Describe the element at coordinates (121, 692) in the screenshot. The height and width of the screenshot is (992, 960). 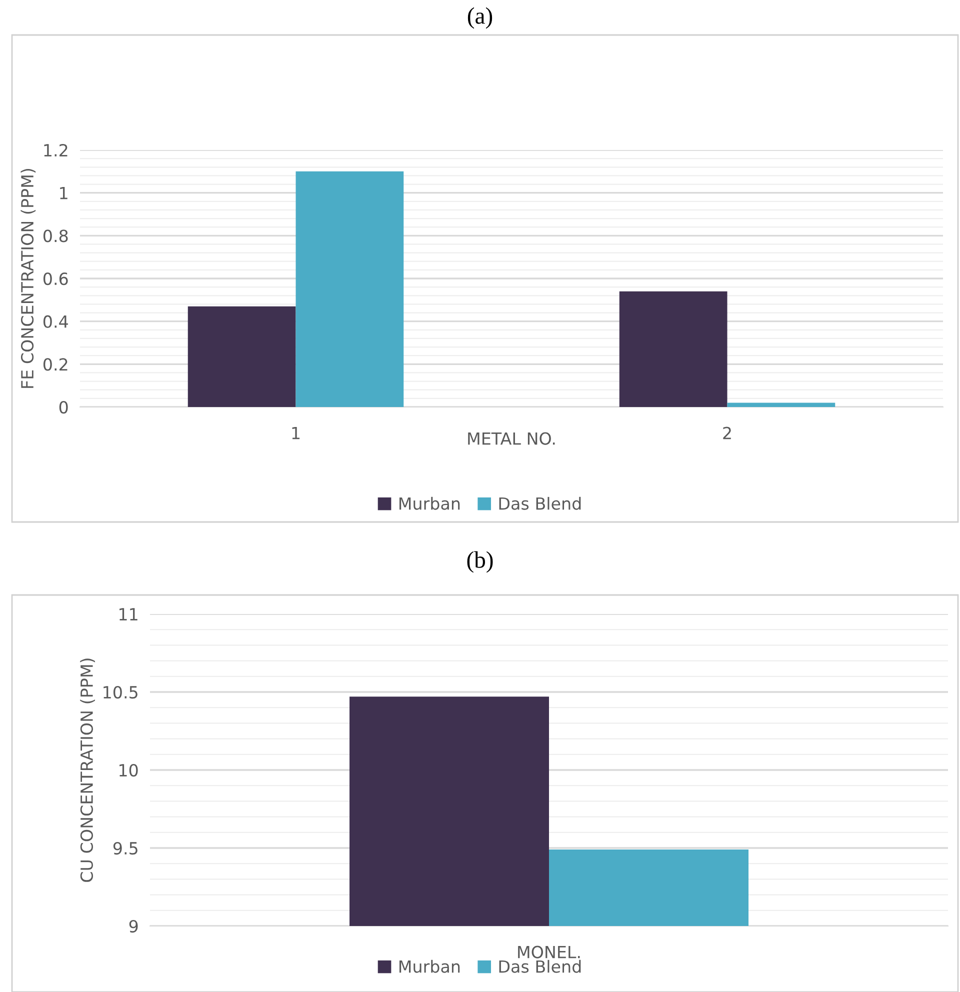
I see `y-tick-label: 10.5` at that location.